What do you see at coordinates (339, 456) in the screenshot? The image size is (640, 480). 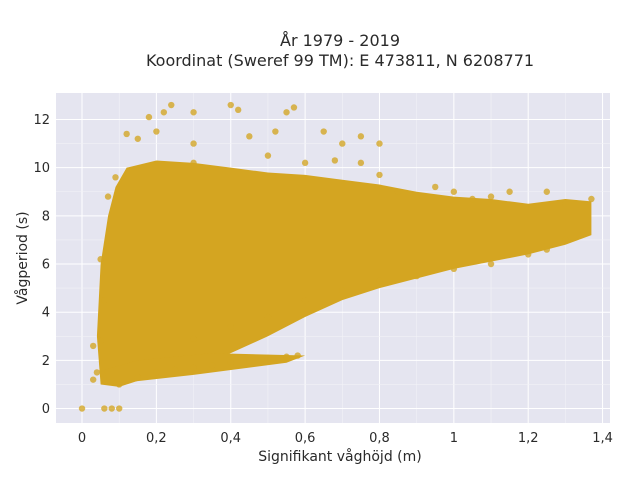 I see `x-axis-label: Signifikant våghöjd (m)` at bounding box center [339, 456].